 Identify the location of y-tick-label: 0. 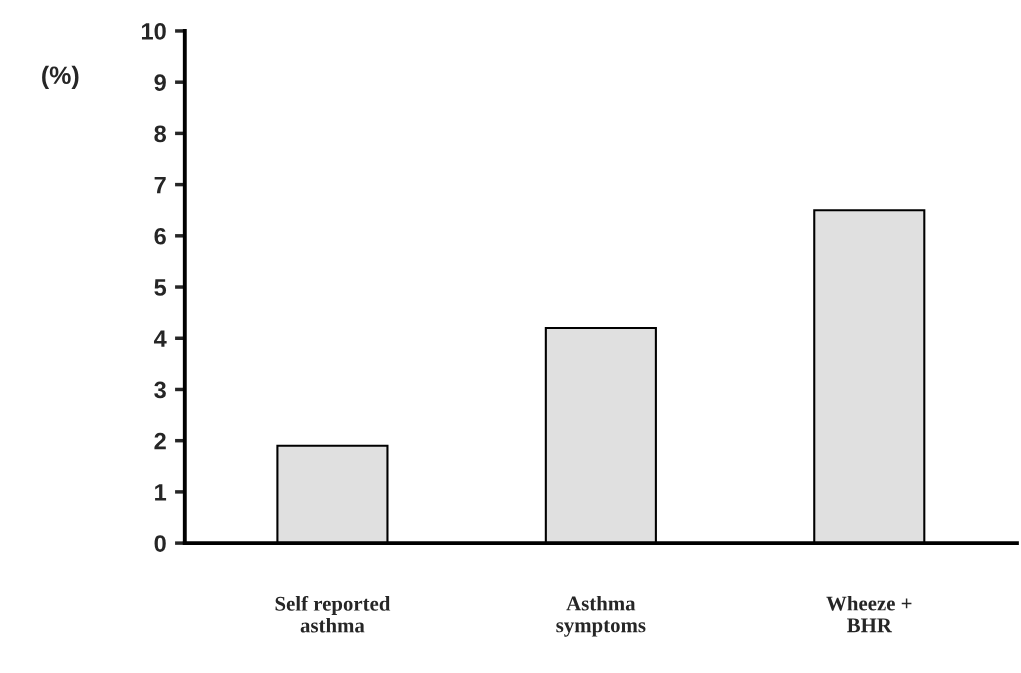
(160, 543).